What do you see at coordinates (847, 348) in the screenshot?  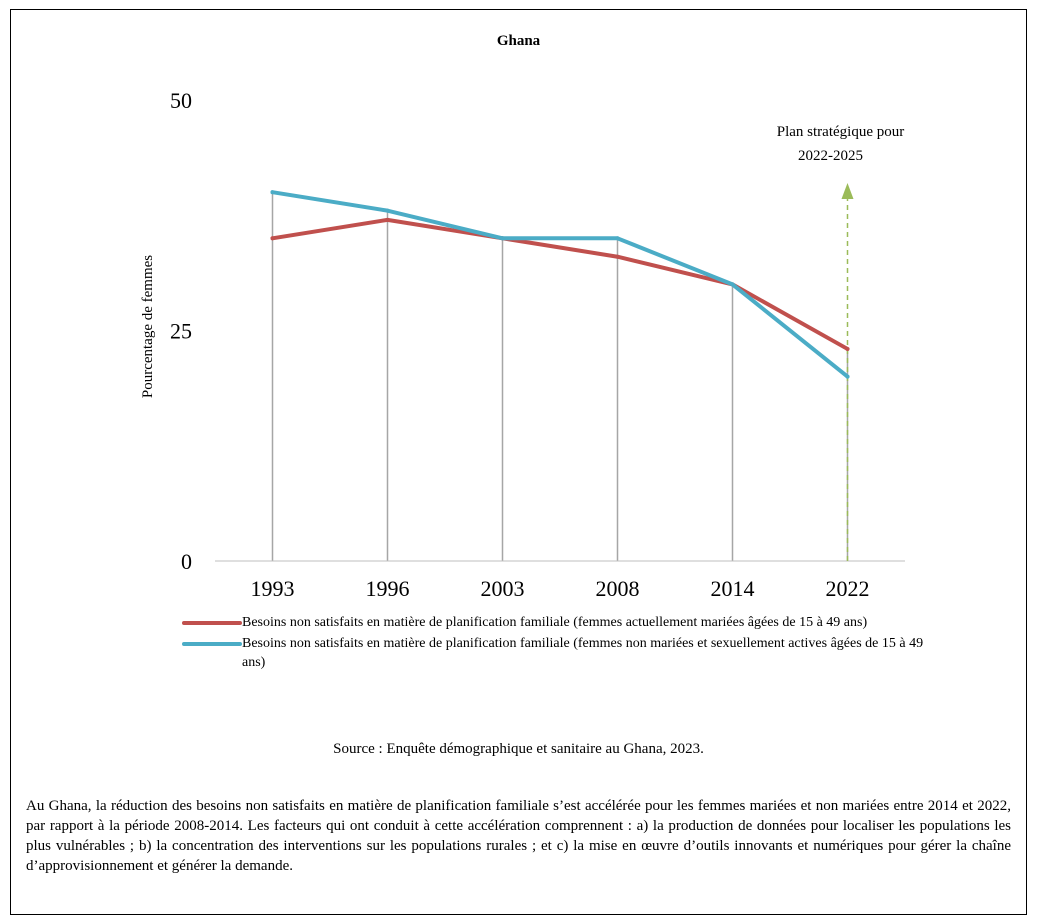 I see `data-point-married-2022` at bounding box center [847, 348].